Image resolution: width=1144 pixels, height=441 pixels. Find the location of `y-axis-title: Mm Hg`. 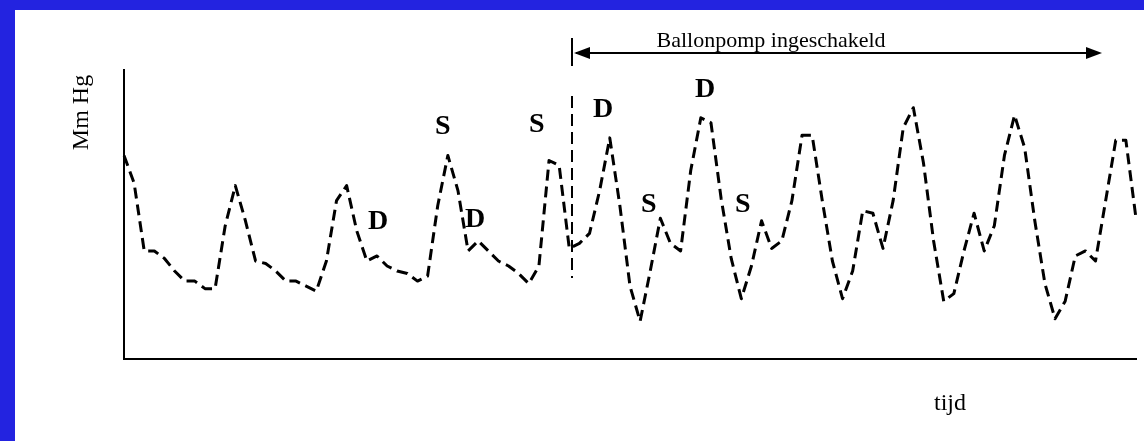

y-axis-title: Mm Hg is located at coordinates (80, 112).